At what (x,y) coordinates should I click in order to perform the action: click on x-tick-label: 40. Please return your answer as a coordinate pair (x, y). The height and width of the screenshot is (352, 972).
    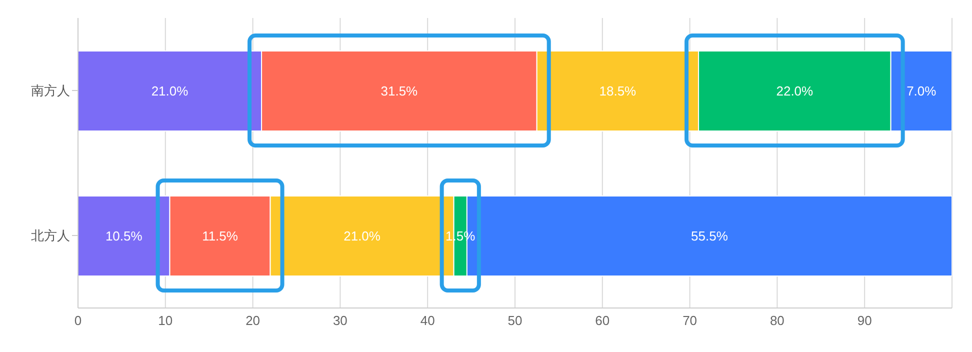
    Looking at the image, I should click on (427, 320).